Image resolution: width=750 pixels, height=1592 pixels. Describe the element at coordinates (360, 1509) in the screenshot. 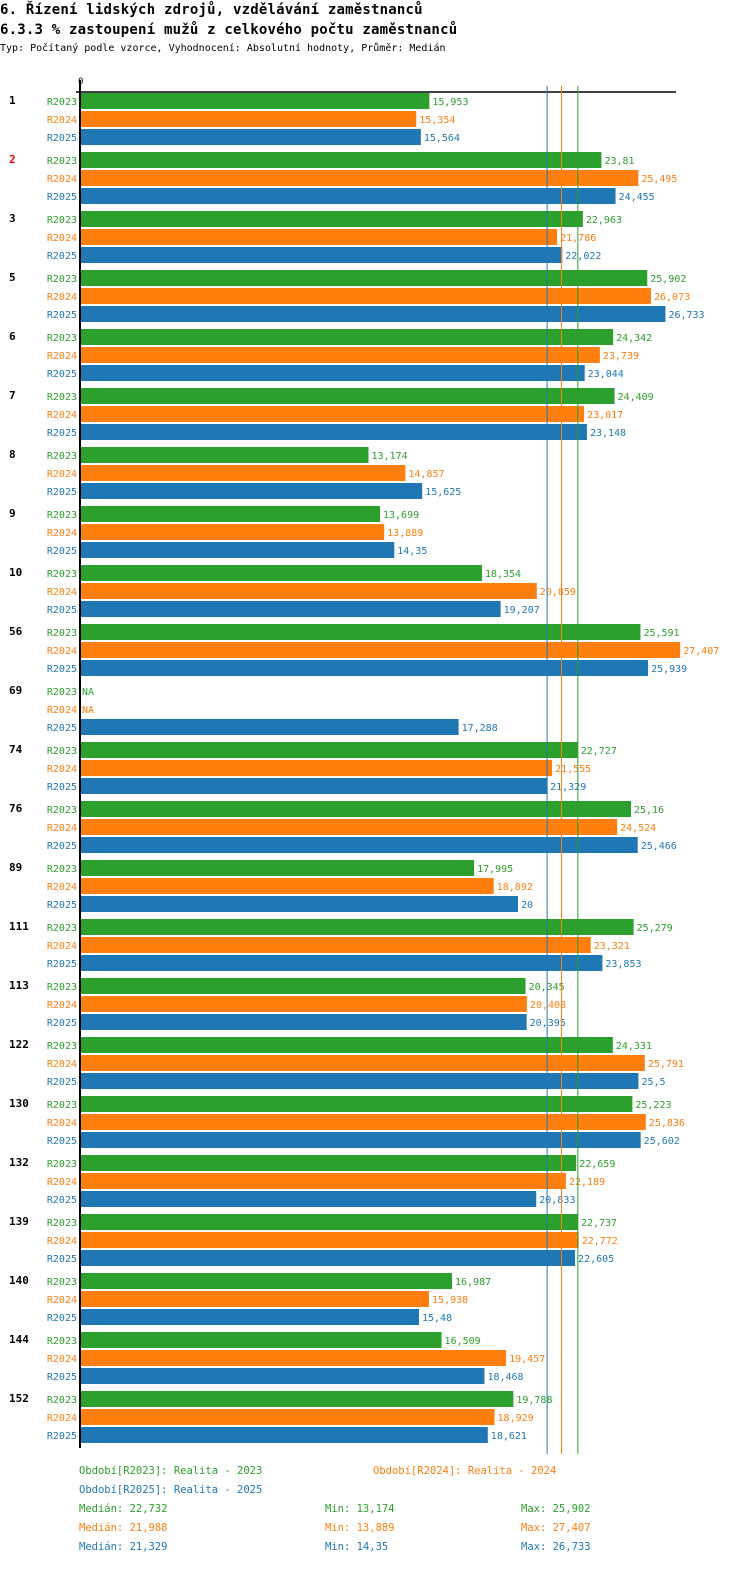

I see `legend-min-r2023: Min: 13,174` at that location.